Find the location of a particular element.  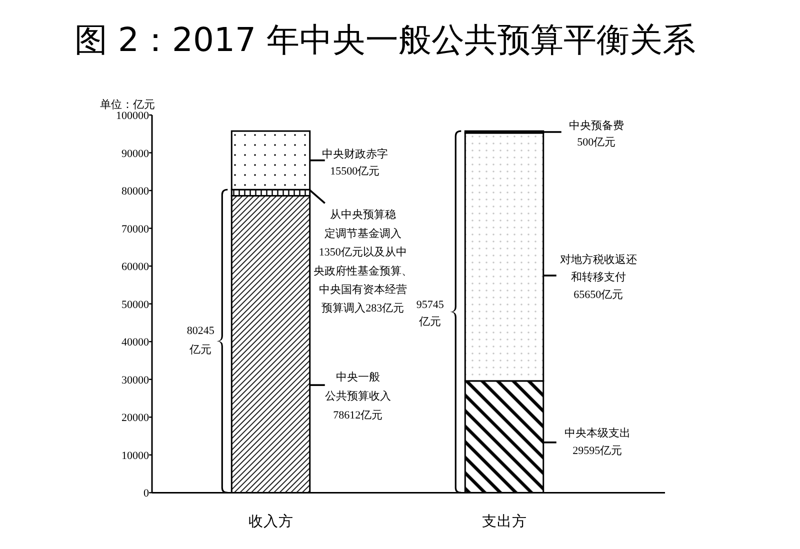

y-tick-label: 20000 is located at coordinates (136, 418).